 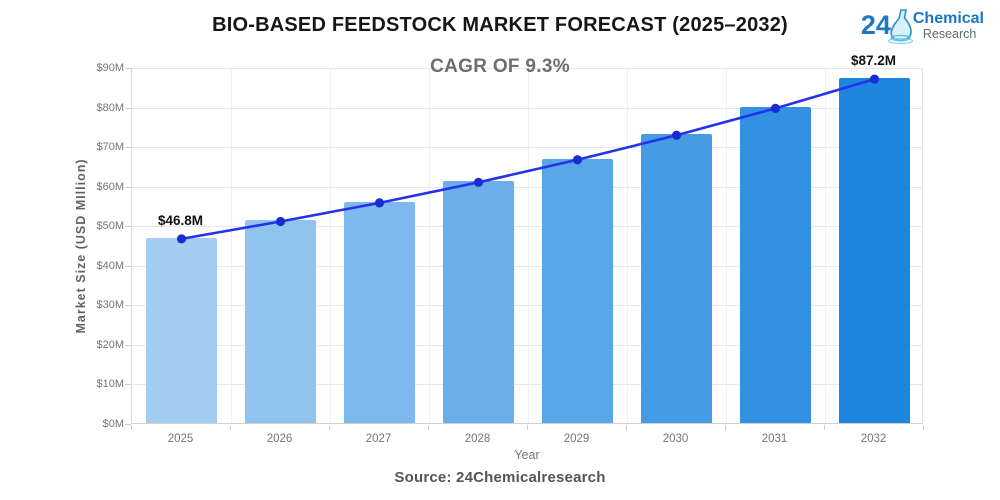 I want to click on bar-2030, so click(x=676, y=278).